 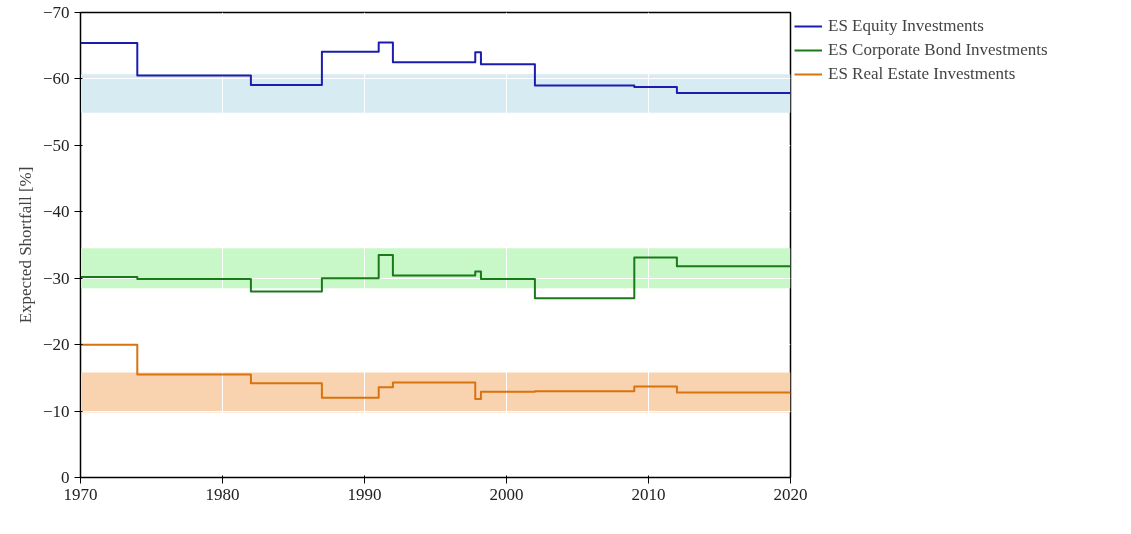 I want to click on y-axis-title: Expected Shortfall [%], so click(x=25, y=245).